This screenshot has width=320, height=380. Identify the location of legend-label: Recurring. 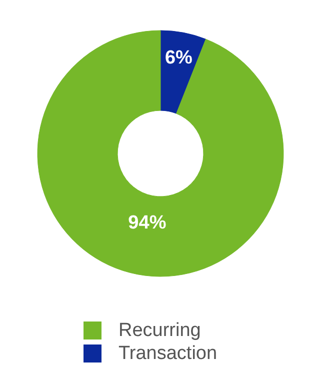
(159, 330).